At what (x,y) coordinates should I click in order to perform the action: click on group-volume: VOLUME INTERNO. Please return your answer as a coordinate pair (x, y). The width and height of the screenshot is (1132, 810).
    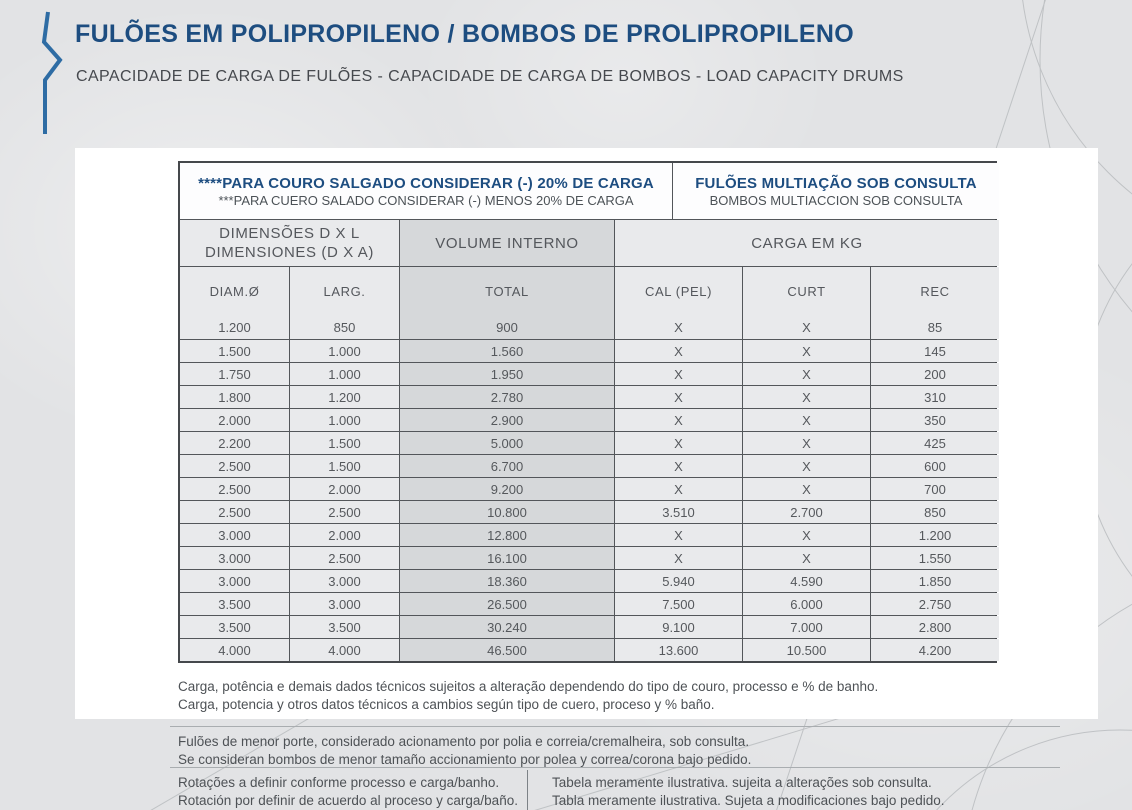
    Looking at the image, I should click on (506, 243).